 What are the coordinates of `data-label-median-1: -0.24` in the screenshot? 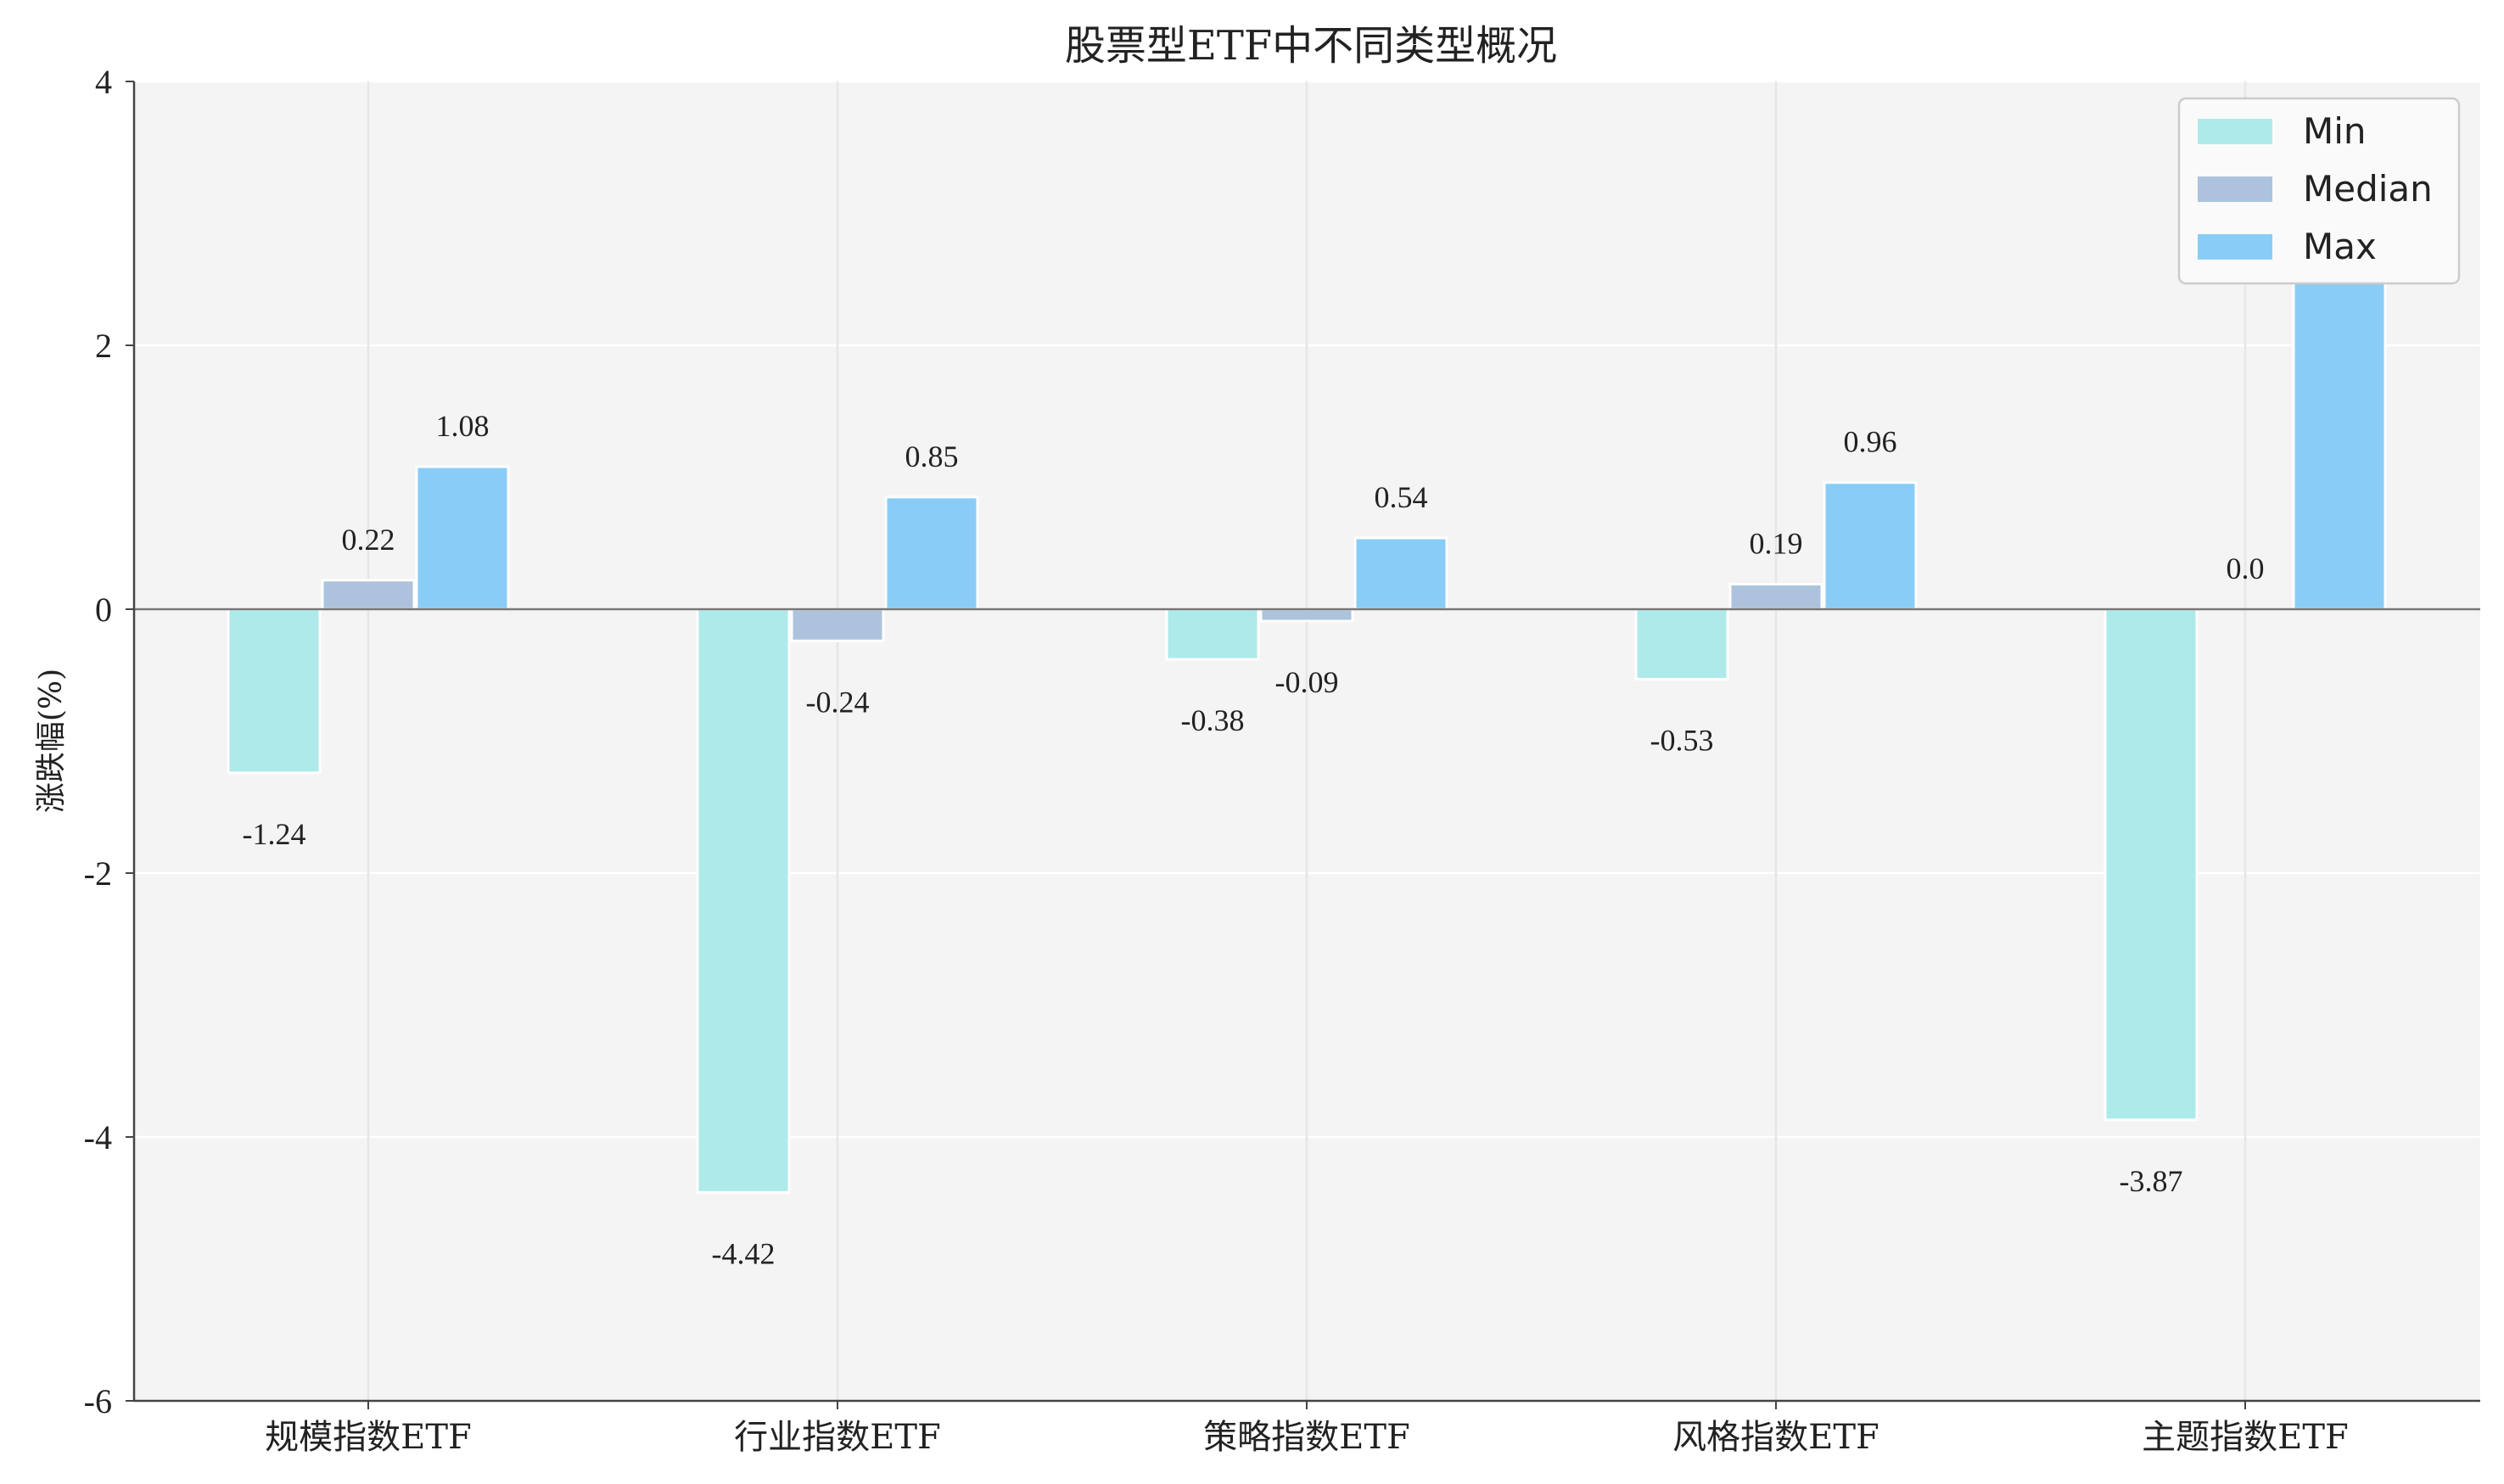 It's located at (838, 702).